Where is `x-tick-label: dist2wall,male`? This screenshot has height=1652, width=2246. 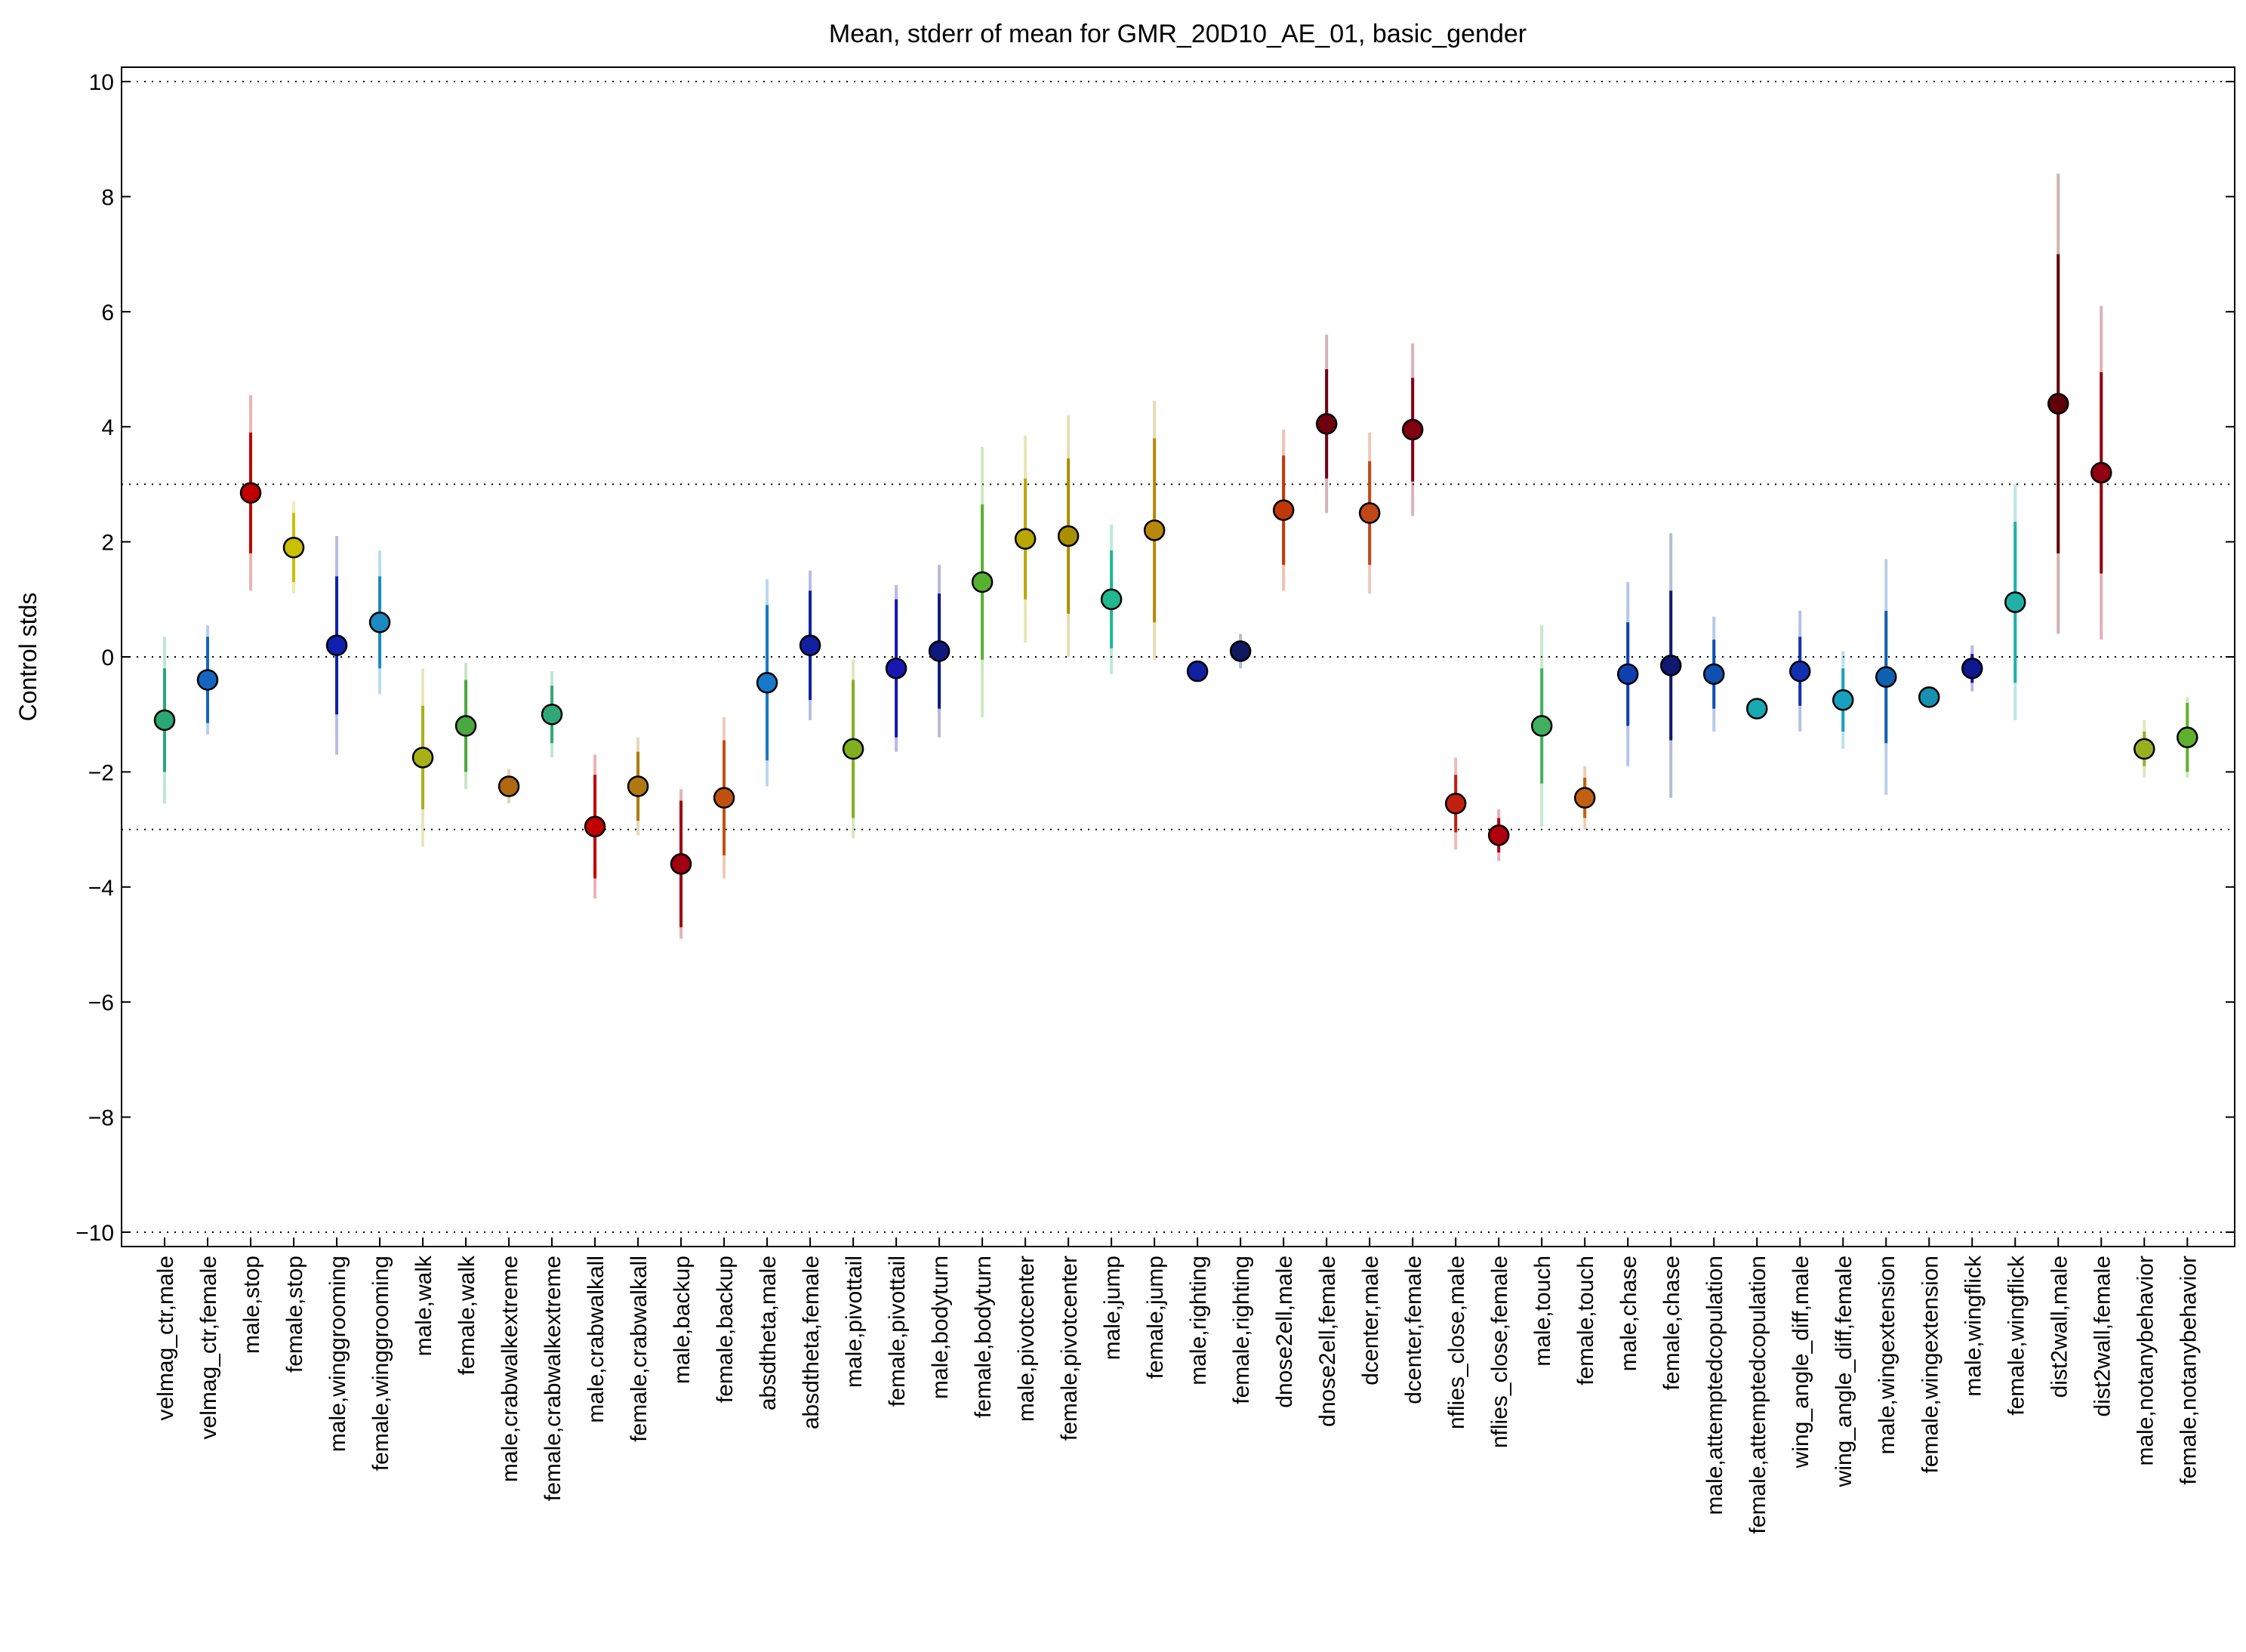 x-tick-label: dist2wall,male is located at coordinates (2059, 1327).